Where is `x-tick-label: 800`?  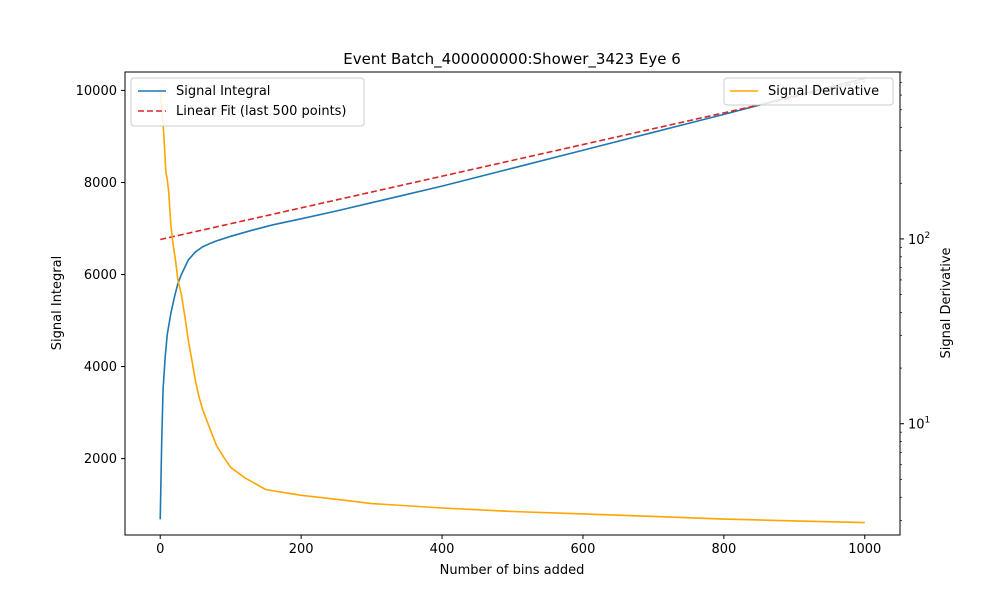 x-tick-label: 800 is located at coordinates (723, 549).